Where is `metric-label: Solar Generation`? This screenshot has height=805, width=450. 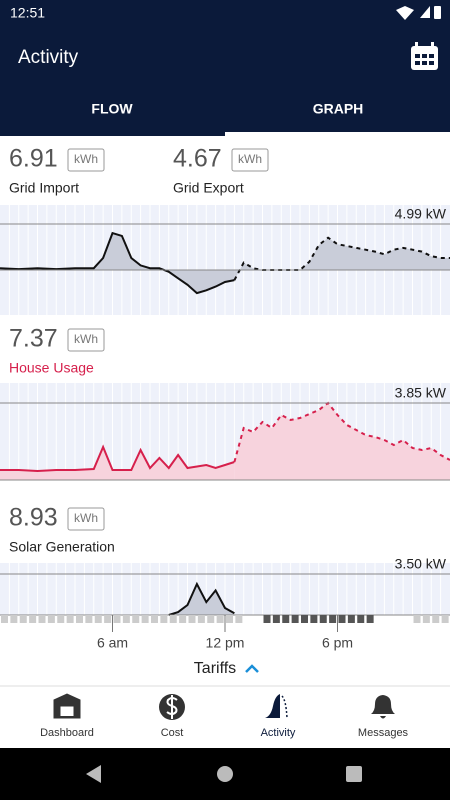
metric-label: Solar Generation is located at coordinates (62, 547).